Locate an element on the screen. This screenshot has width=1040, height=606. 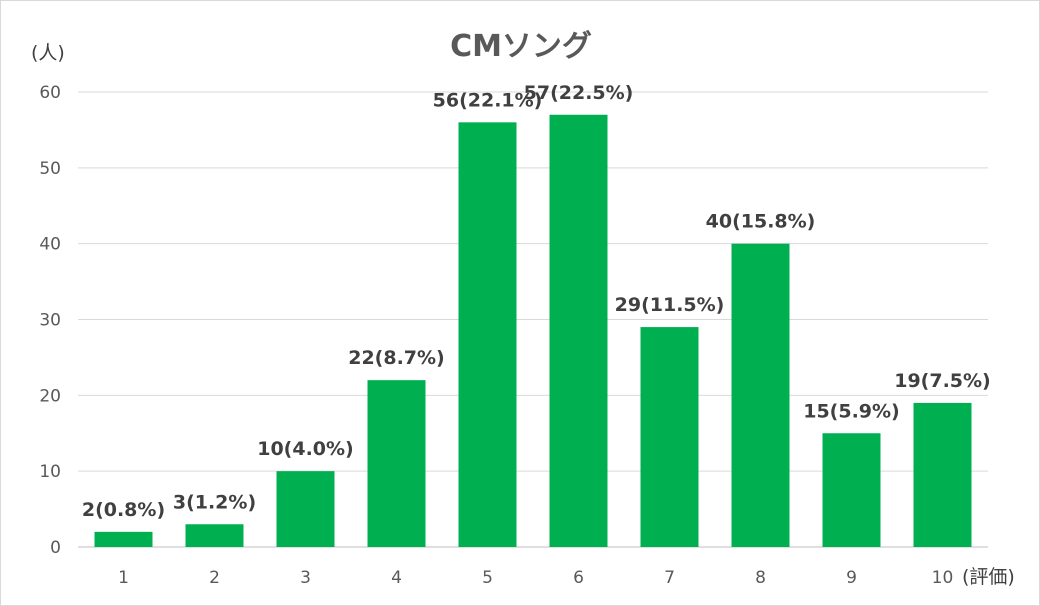
bar-data-label: 57(22.5%) is located at coordinates (579, 93).